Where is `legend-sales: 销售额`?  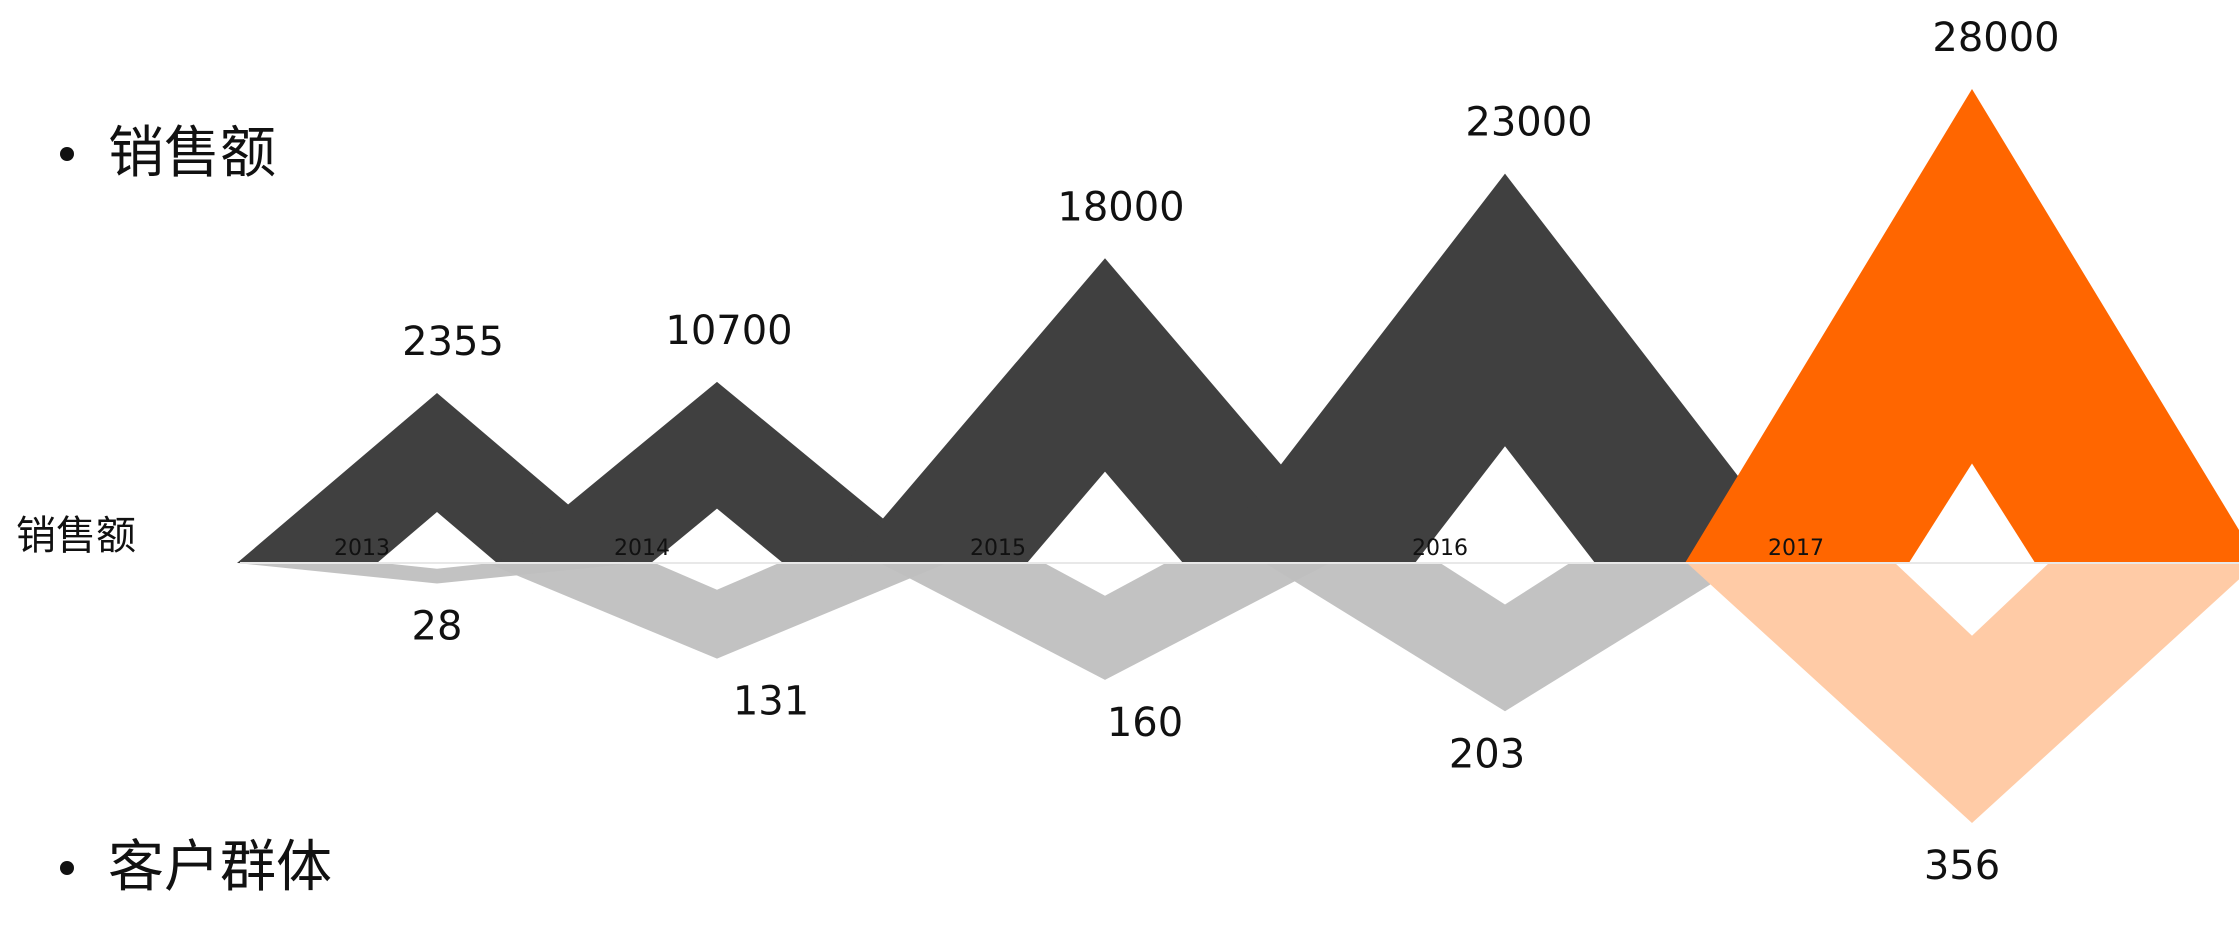 legend-sales: 销售额 is located at coordinates (168, 154).